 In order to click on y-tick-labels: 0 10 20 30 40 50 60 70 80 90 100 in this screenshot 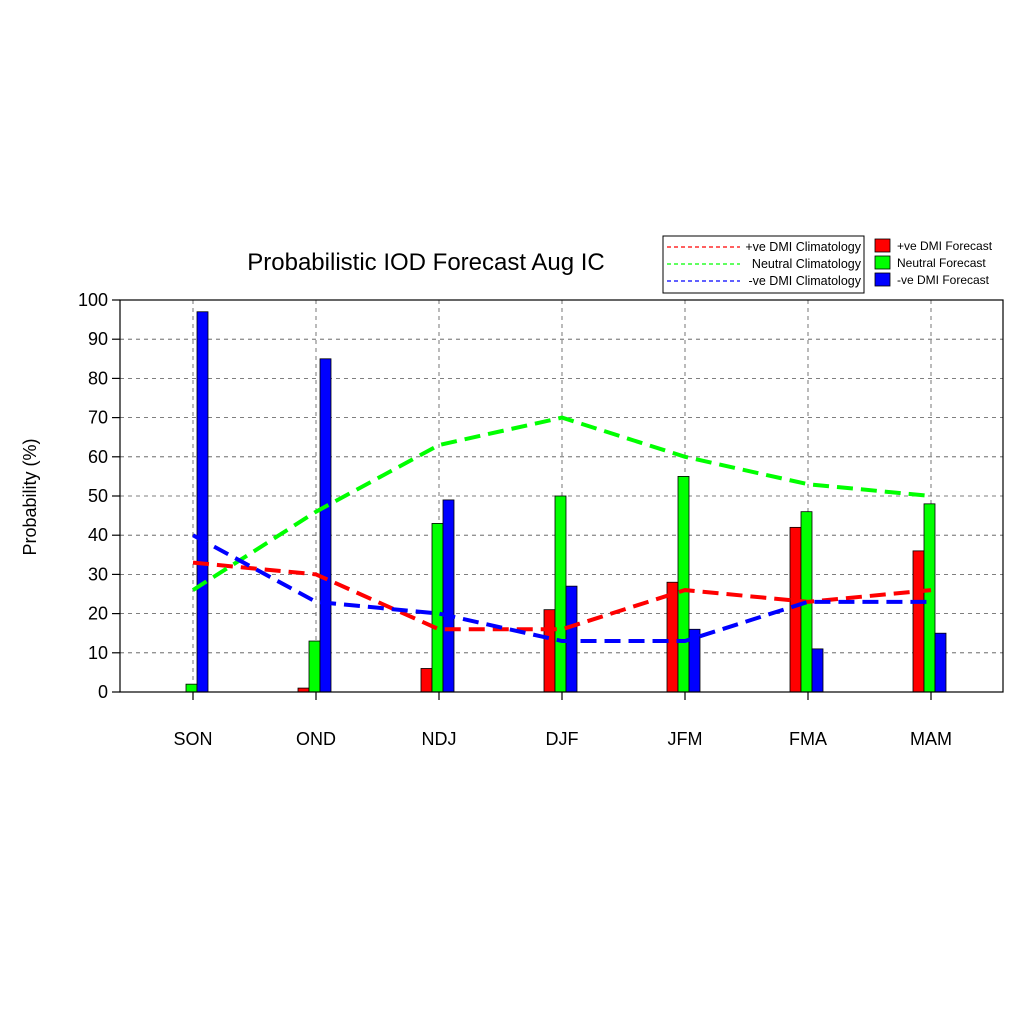, I will do `click(93, 496)`.